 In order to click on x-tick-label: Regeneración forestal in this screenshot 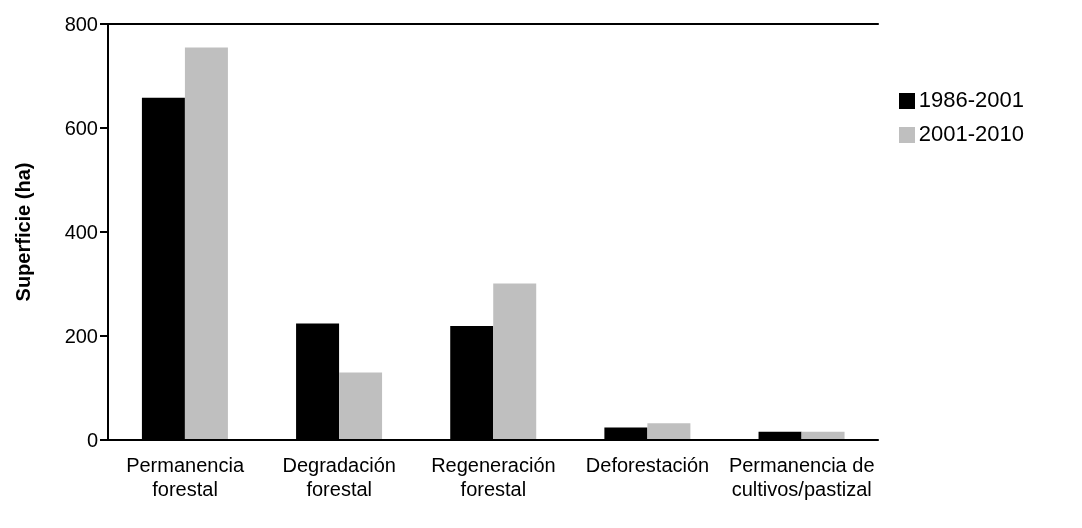, I will do `click(493, 477)`.